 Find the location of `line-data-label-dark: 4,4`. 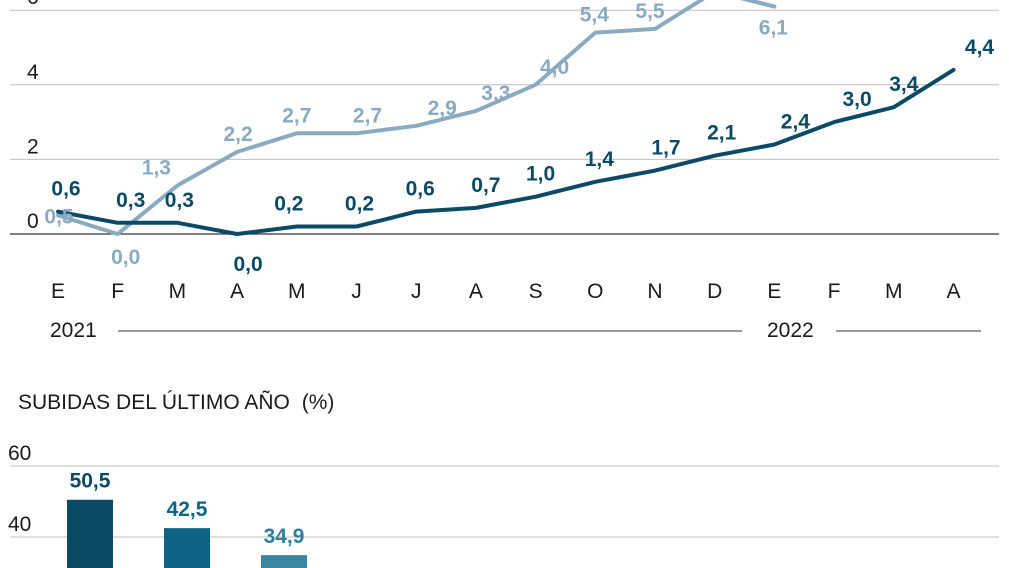

line-data-label-dark: 4,4 is located at coordinates (980, 47).